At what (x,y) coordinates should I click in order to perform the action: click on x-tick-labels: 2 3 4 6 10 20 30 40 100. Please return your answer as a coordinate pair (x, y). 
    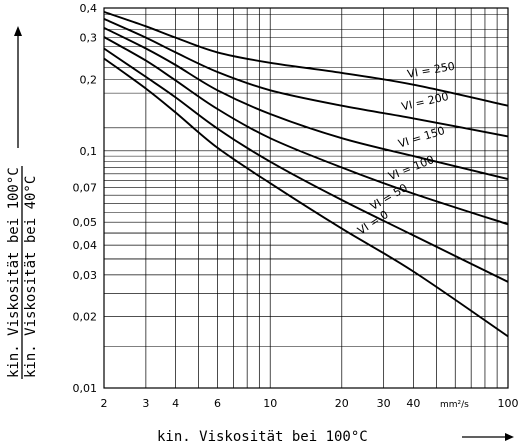
    Looking at the image, I should click on (310, 403).